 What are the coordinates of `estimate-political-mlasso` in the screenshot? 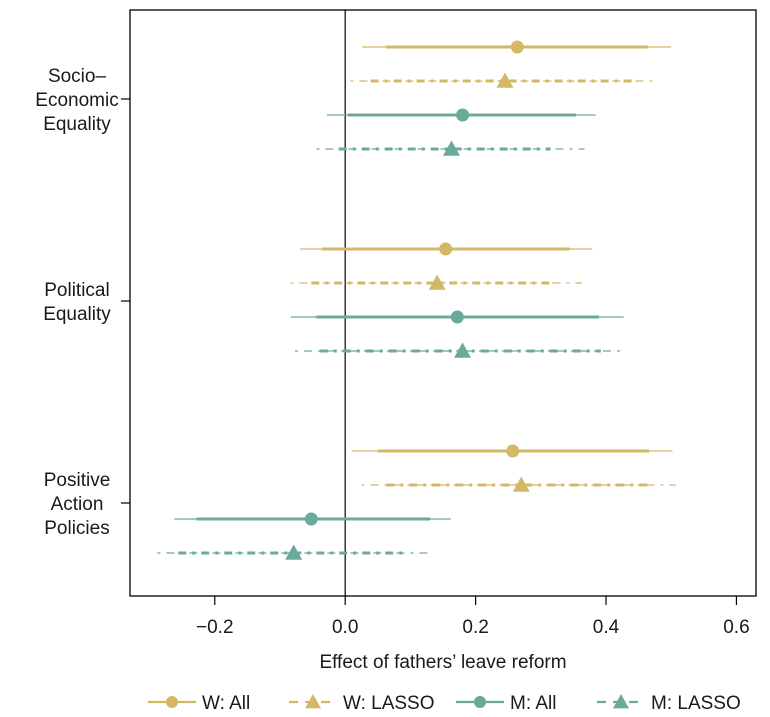 It's located at (459, 350).